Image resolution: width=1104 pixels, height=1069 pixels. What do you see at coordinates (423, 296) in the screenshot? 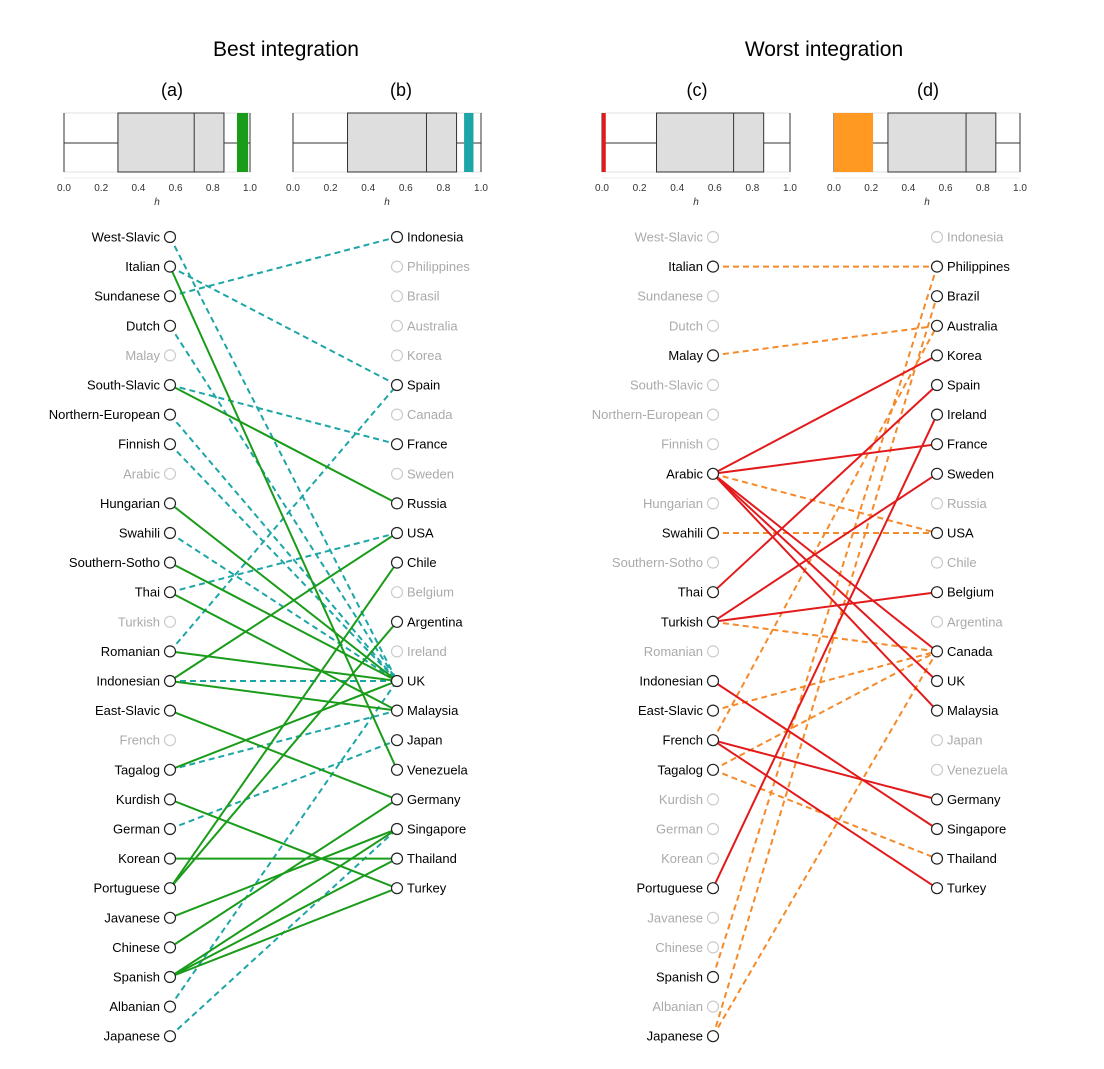
I see `country-label: Brasil` at bounding box center [423, 296].